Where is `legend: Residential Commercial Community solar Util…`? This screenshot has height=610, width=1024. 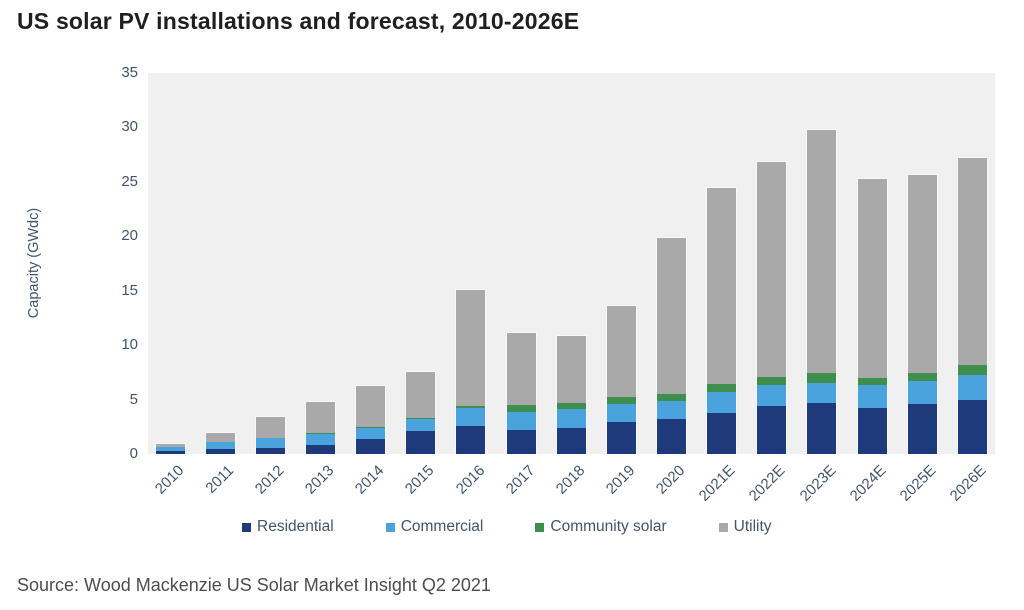 legend: Residential Commercial Community solar Util… is located at coordinates (507, 527).